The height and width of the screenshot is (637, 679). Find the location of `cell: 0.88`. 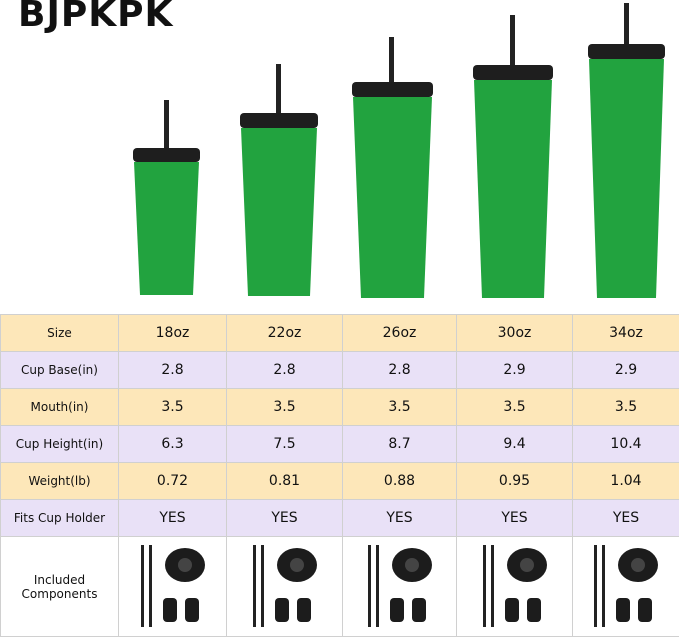

cell: 0.88 is located at coordinates (400, 481).